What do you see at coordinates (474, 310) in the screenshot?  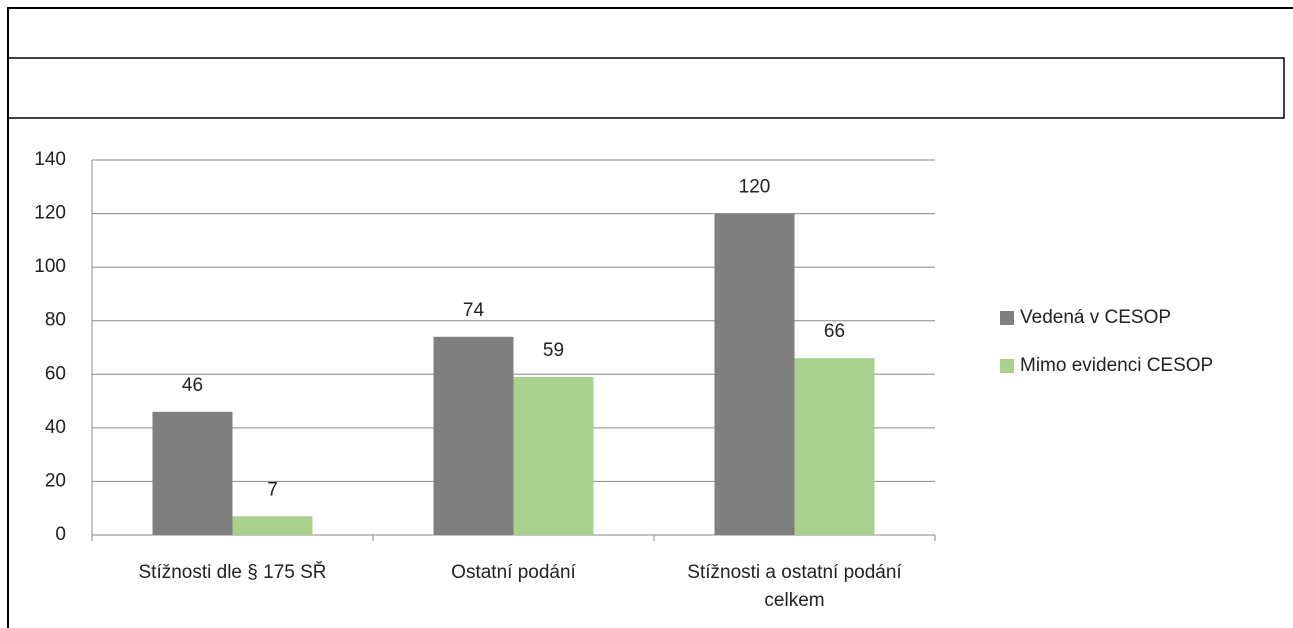 I see `data-label: 74` at bounding box center [474, 310].